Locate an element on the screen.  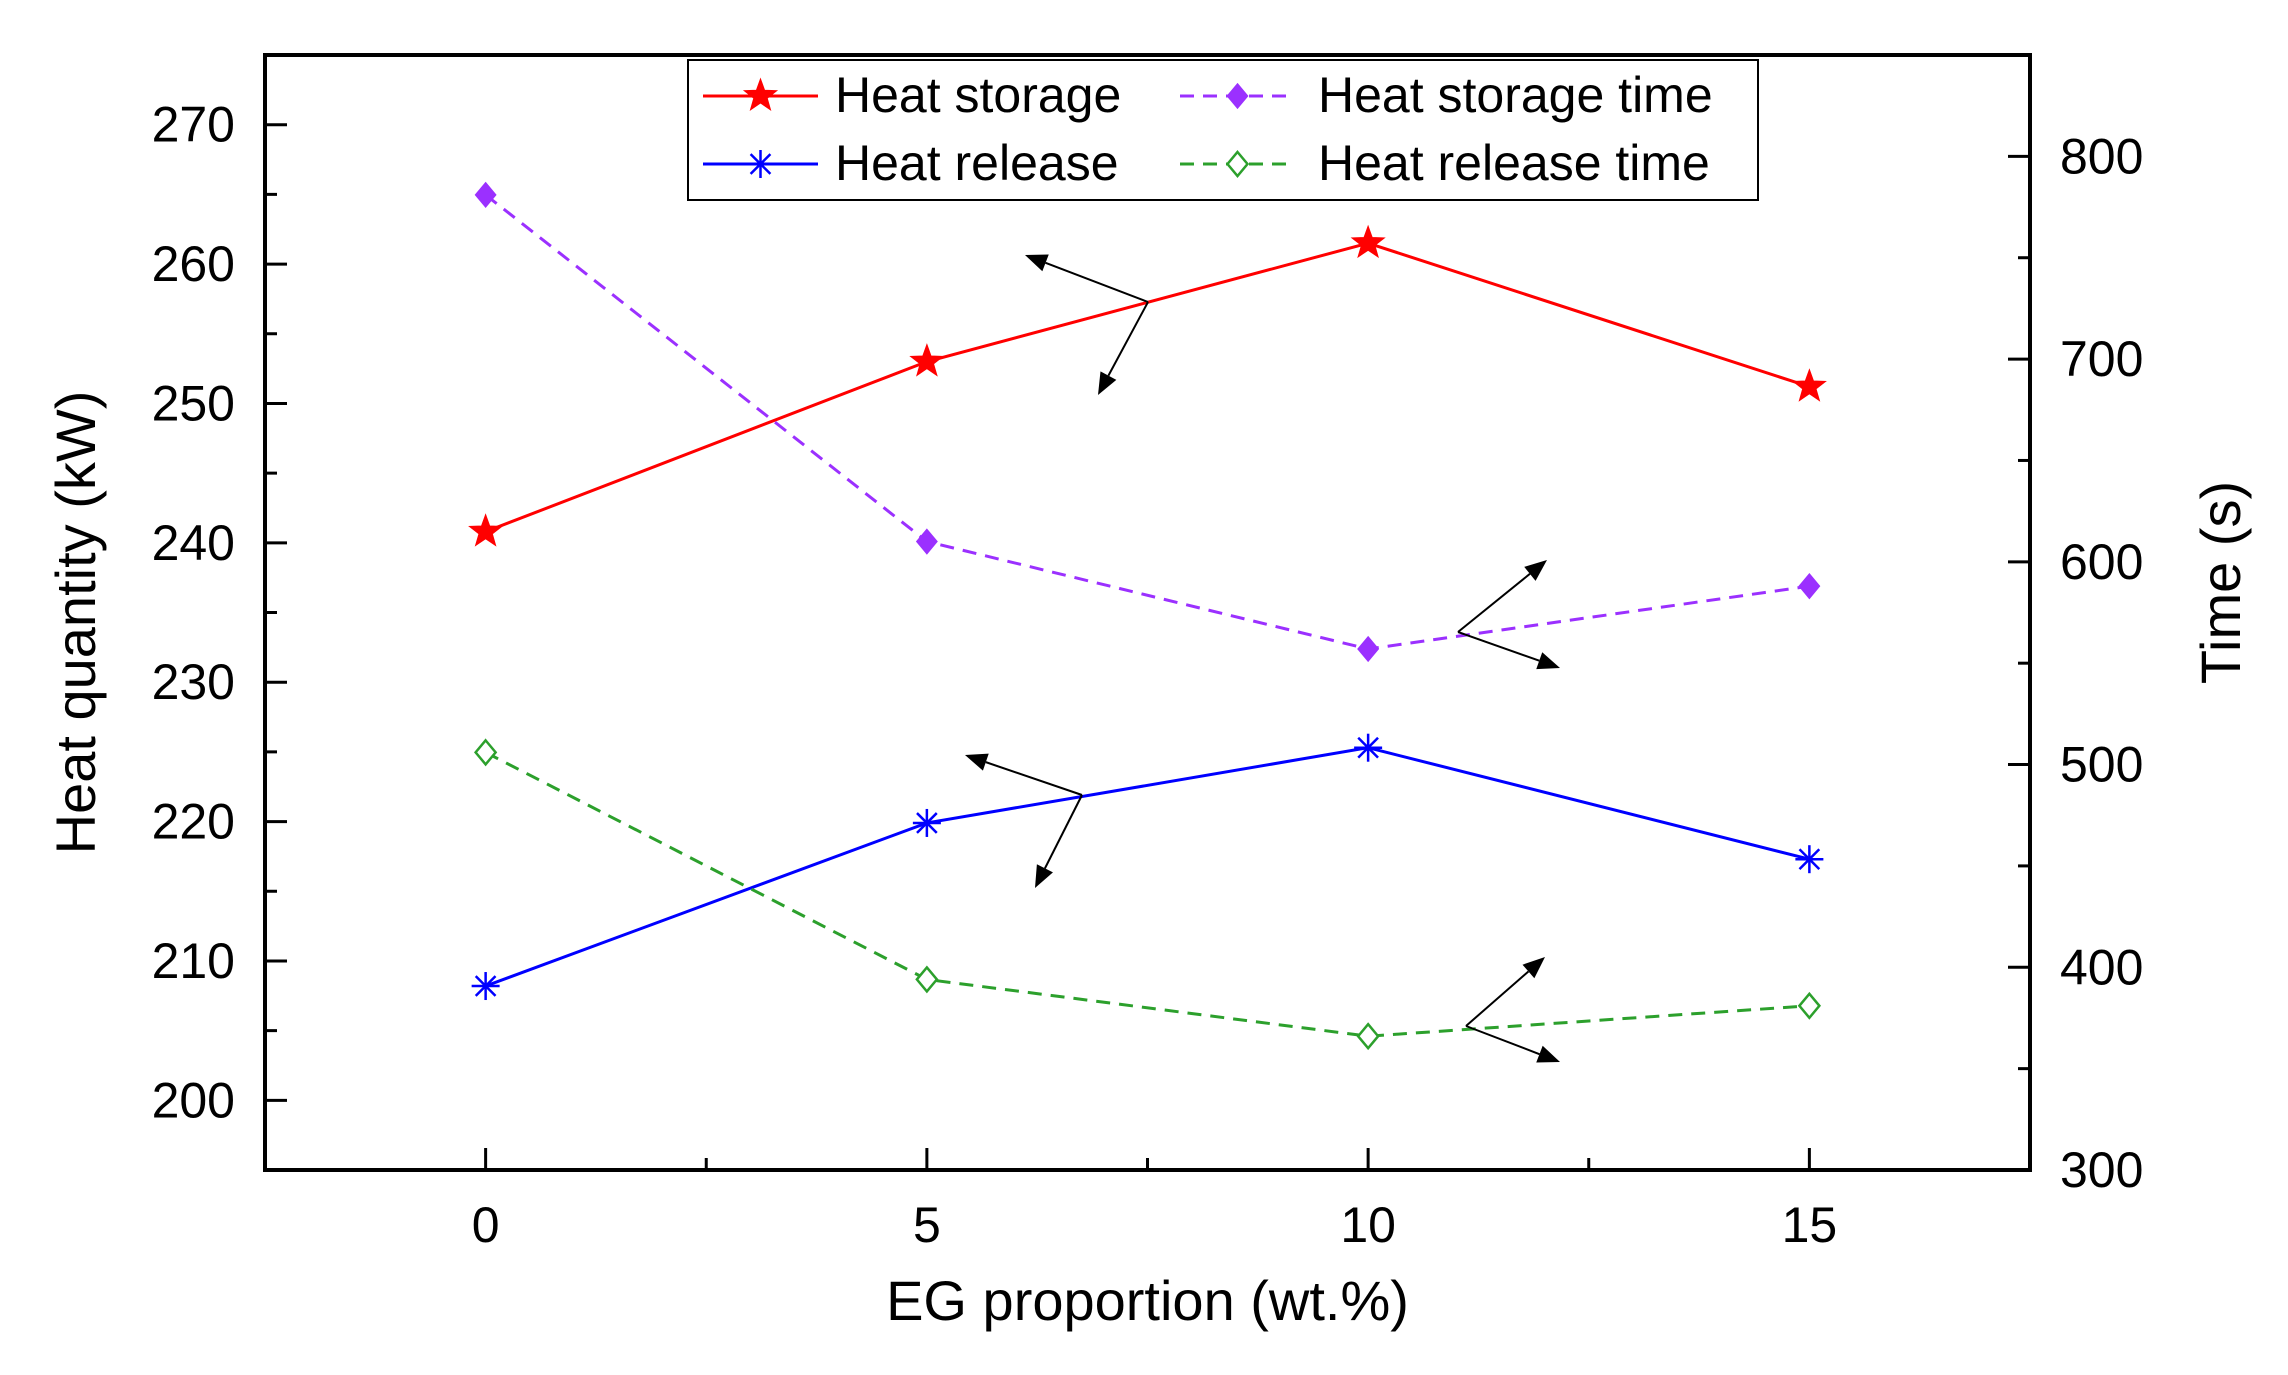
y-right-tick-label: 700 is located at coordinates (2101, 359).